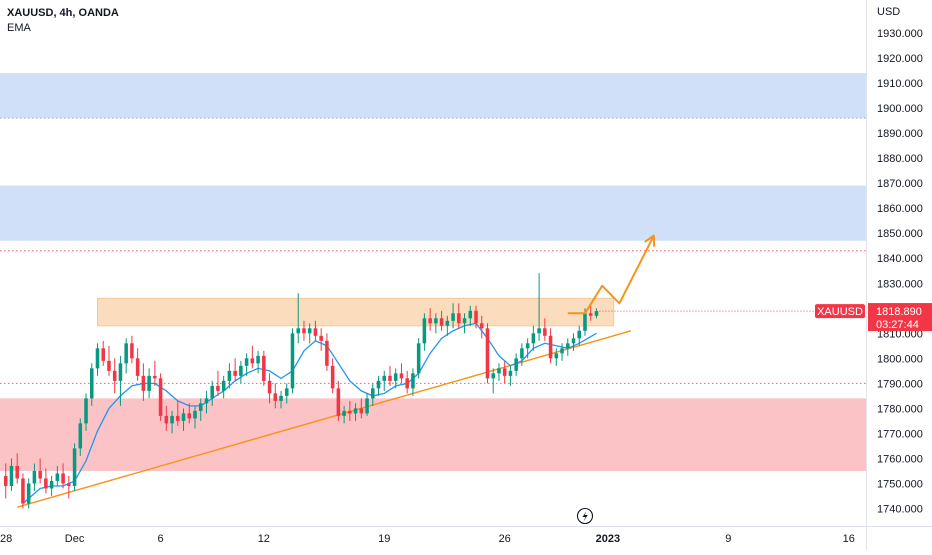 Image resolution: width=932 pixels, height=555 pixels. I want to click on price-tick-label: 1740.000, so click(900, 509).